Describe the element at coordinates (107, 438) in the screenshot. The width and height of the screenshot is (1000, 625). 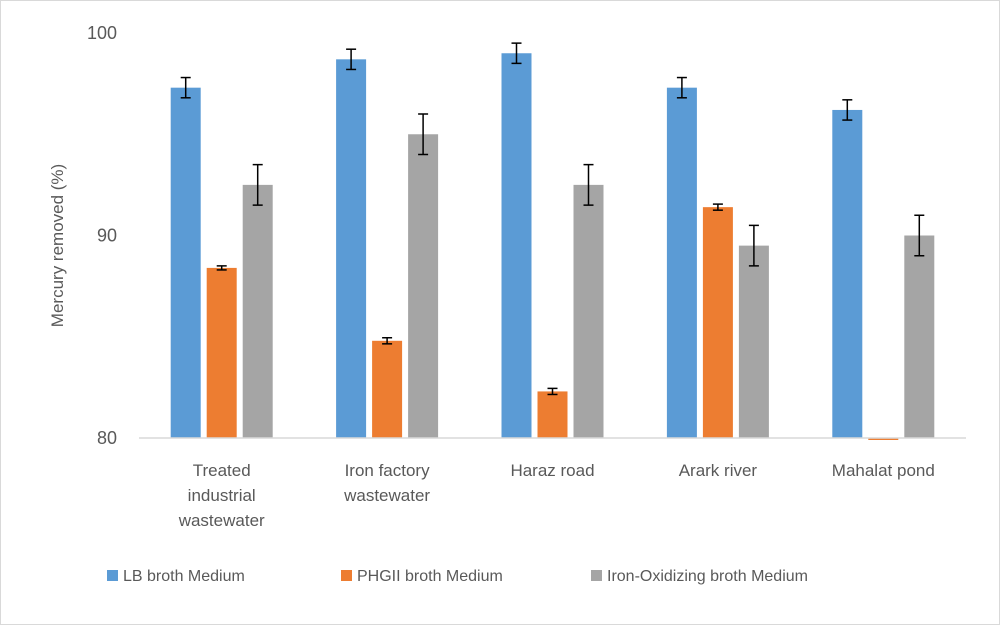
I see `y-tick-label: 80` at that location.